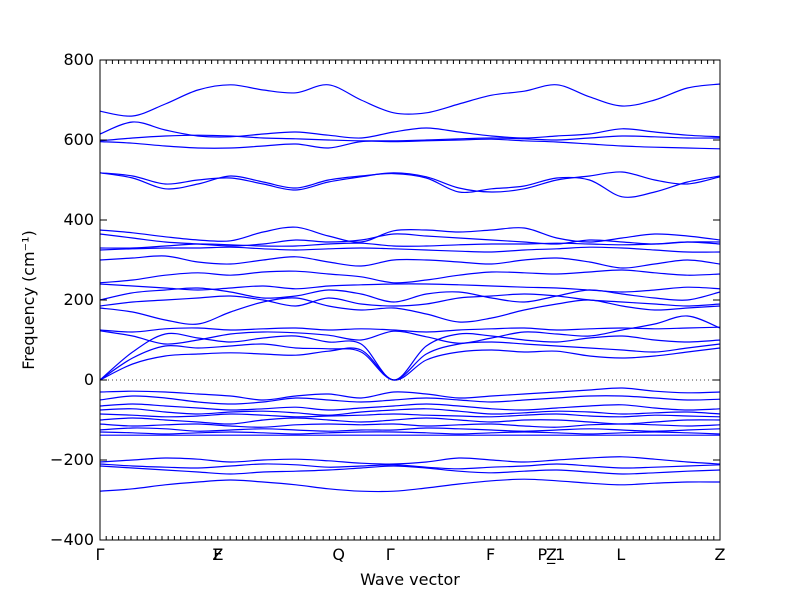  Describe the element at coordinates (72, 539) in the screenshot. I see `y-tick-label: −400` at that location.